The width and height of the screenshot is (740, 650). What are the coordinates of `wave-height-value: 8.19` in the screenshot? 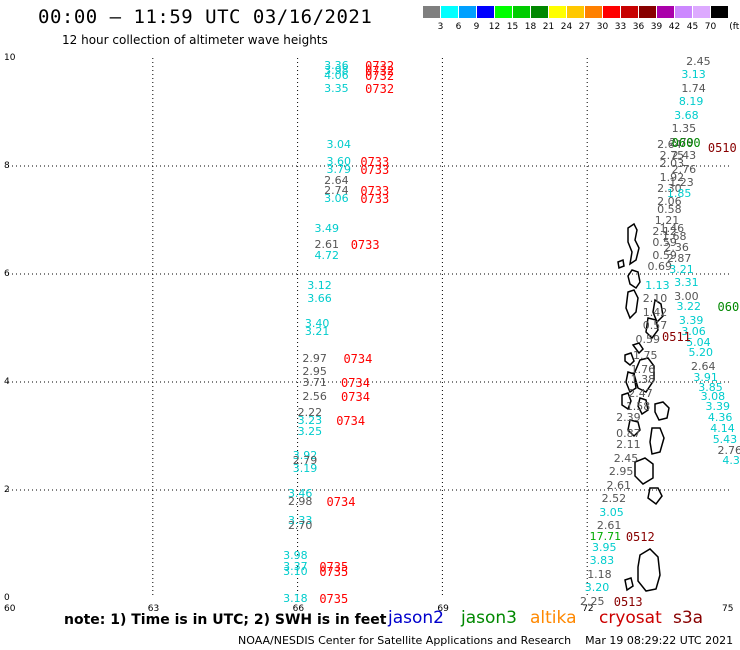 It's located at (691, 102).